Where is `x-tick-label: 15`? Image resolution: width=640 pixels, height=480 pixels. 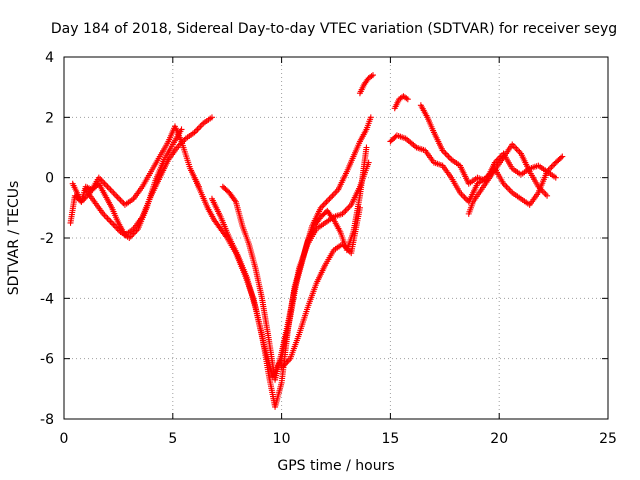 x-tick-label: 15 is located at coordinates (390, 439).